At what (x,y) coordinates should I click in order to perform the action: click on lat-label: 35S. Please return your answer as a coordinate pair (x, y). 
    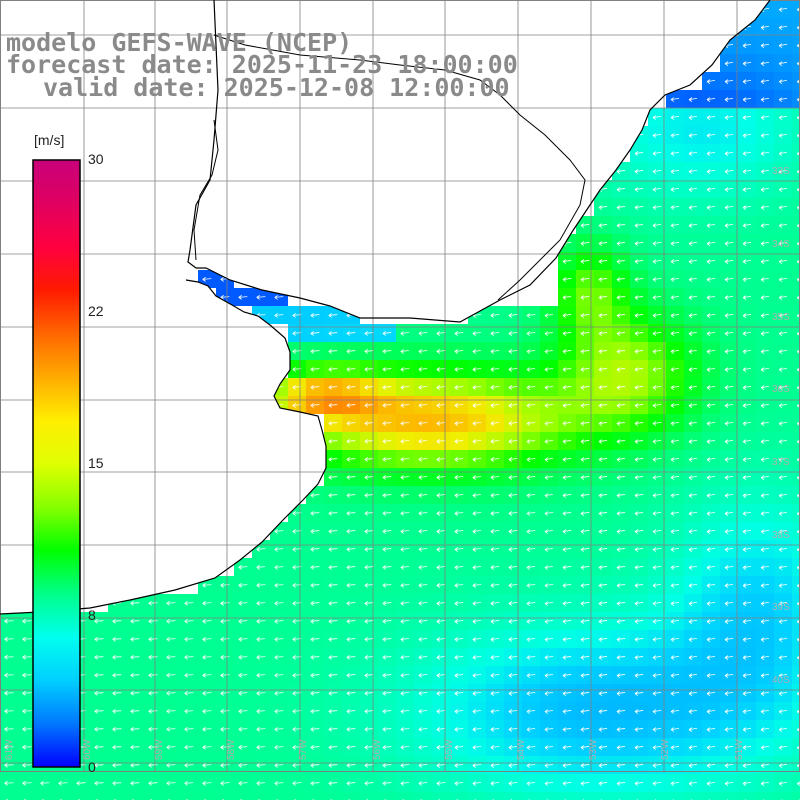
    Looking at the image, I should click on (781, 317).